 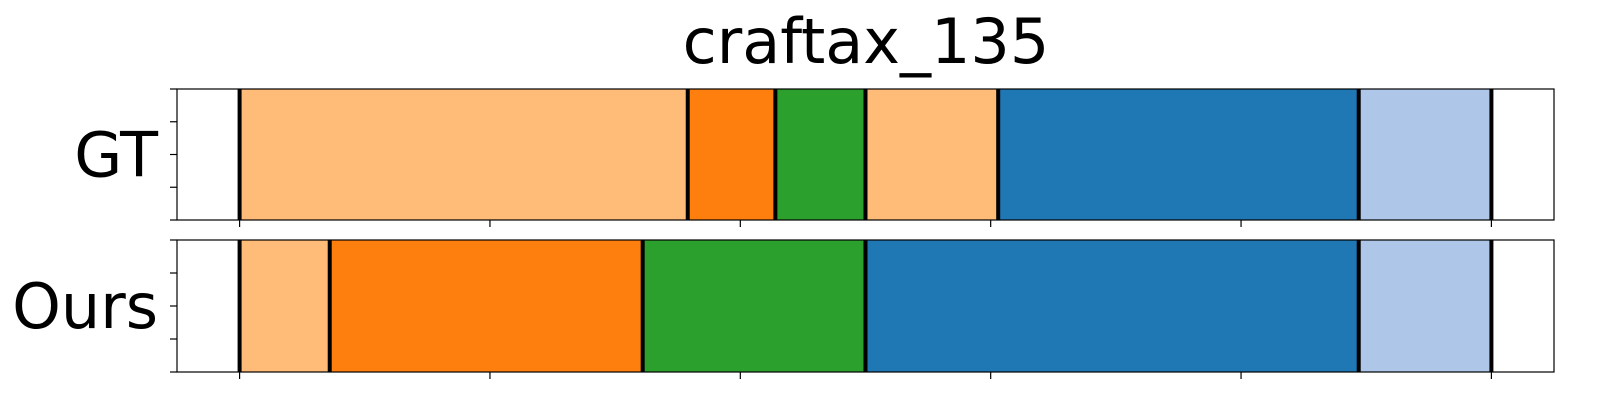 What do you see at coordinates (866, 41) in the screenshot?
I see `chart-title: craftax_135` at bounding box center [866, 41].